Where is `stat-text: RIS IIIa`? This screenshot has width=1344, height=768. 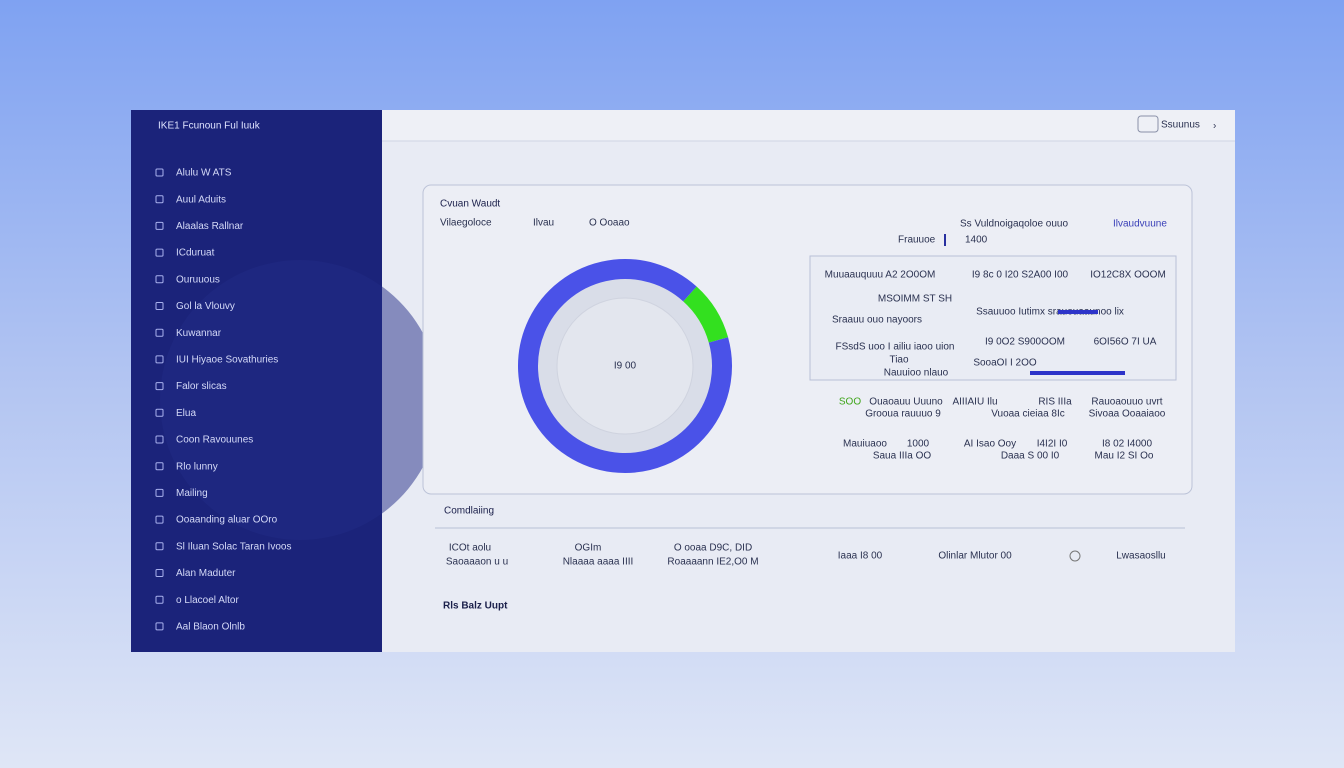
stat-text: RIS IIIa is located at coordinates (1055, 402).